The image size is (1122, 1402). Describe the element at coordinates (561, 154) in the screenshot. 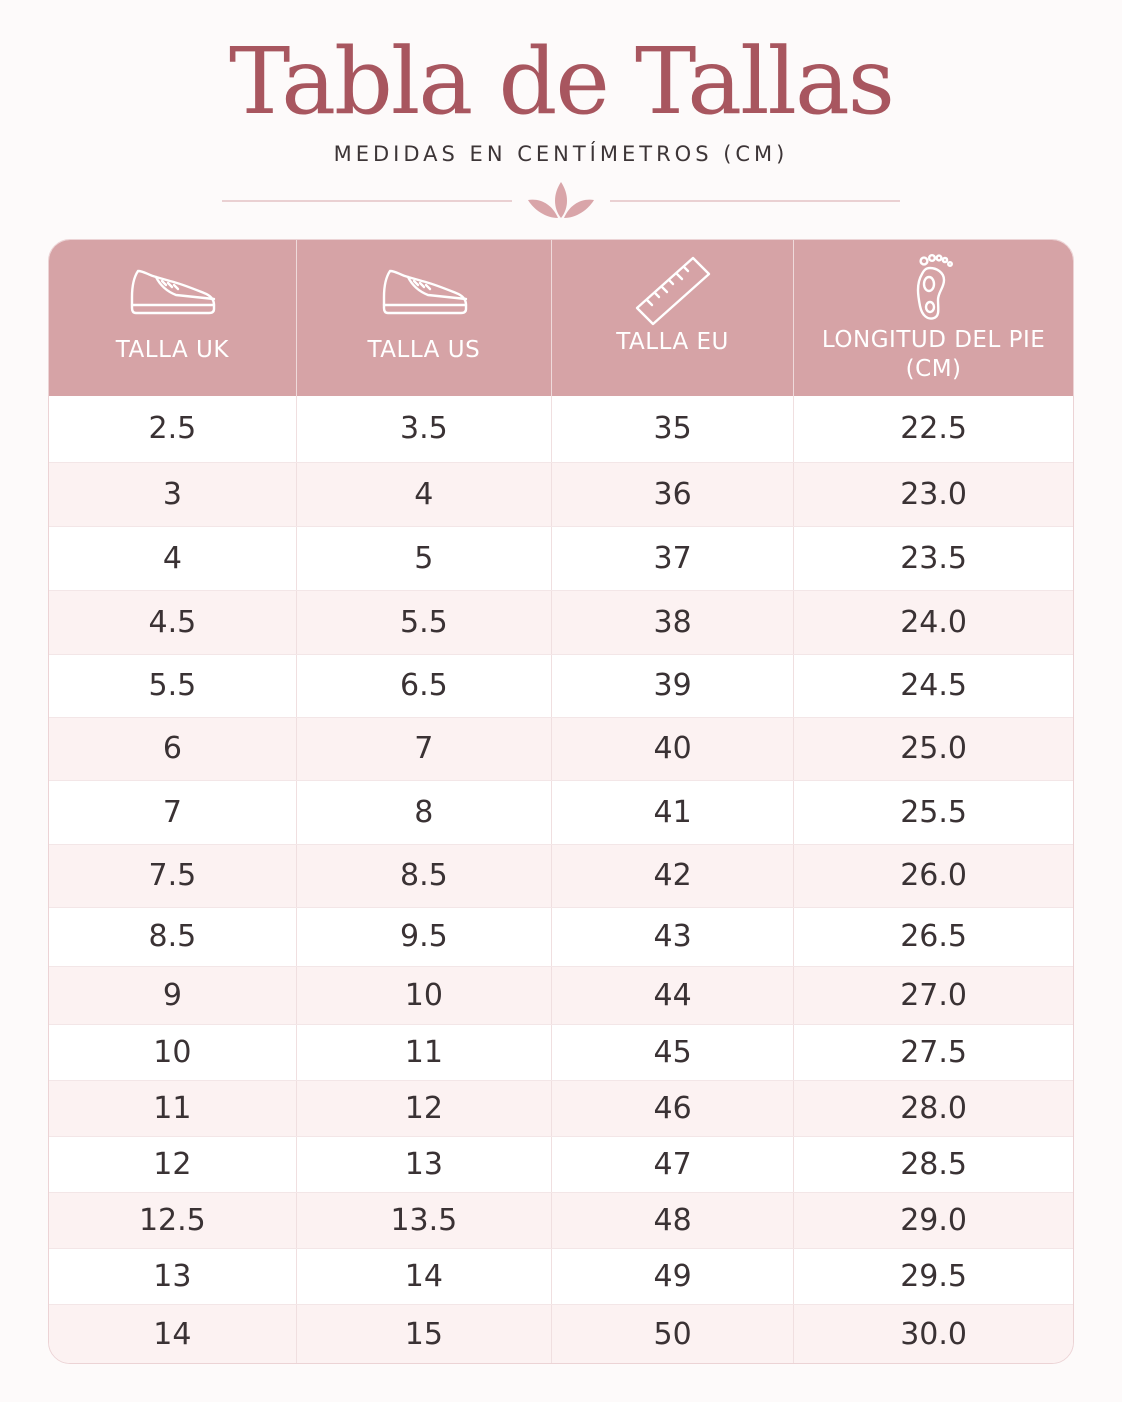

I see `page-subtitle: MEDIDAS EN CENTÍMETROS (CM)` at that location.